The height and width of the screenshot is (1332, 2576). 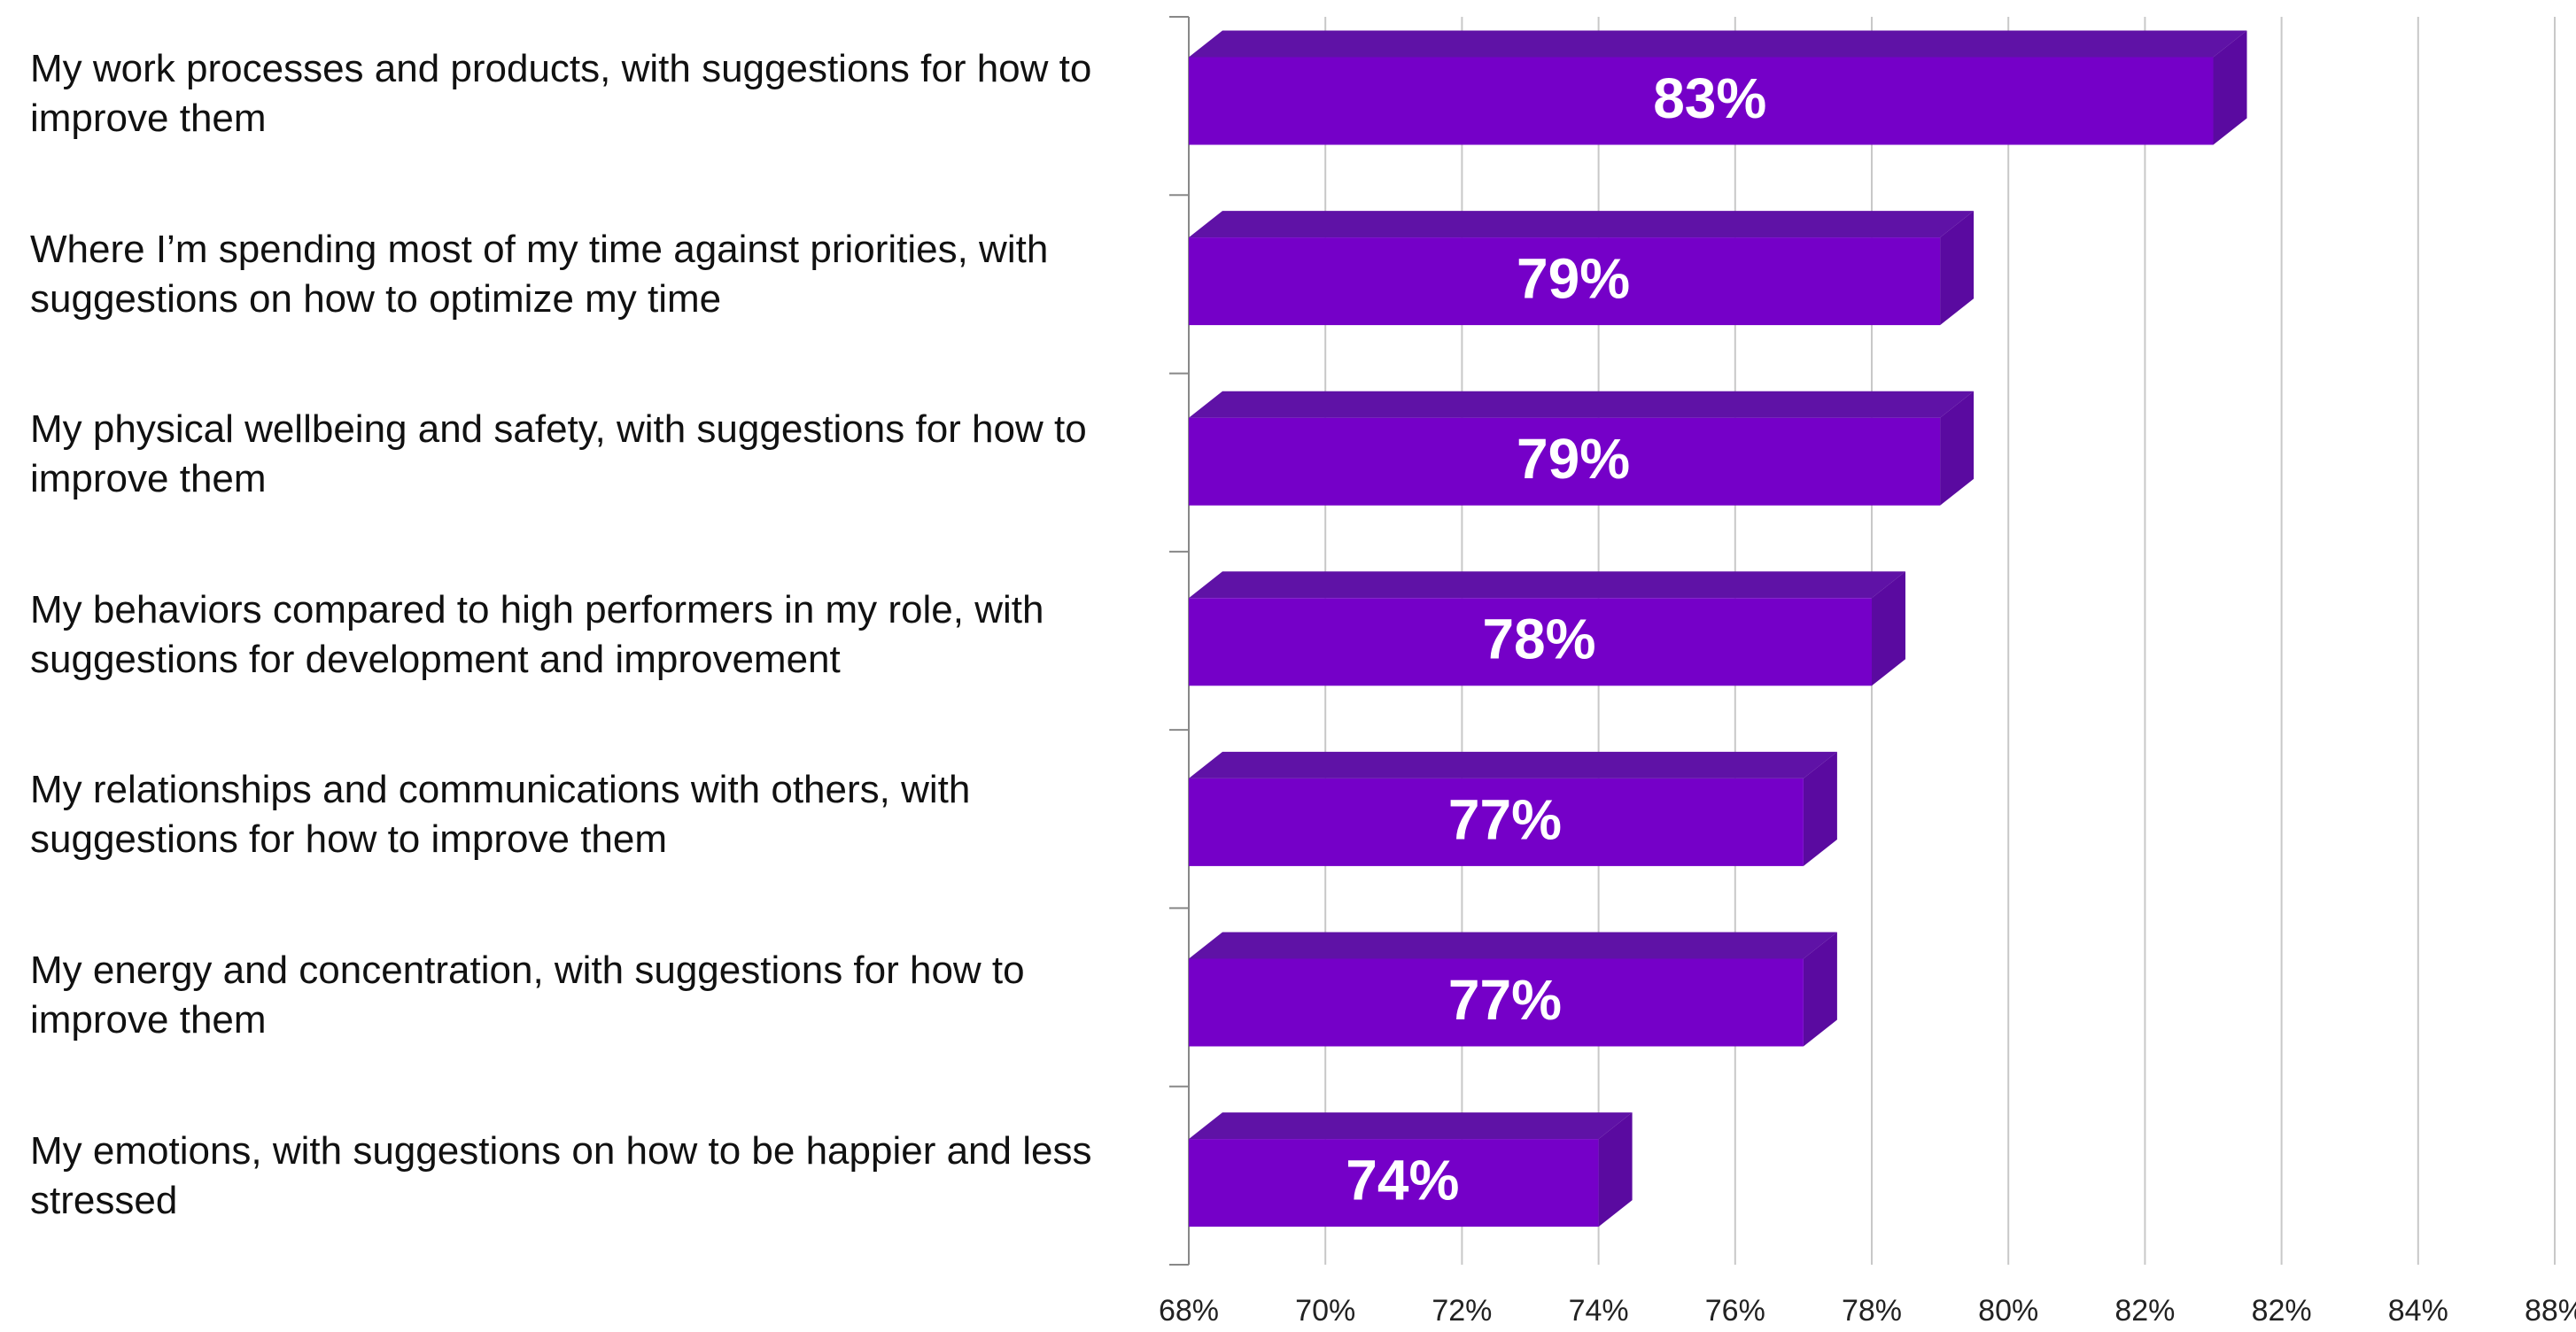 I want to click on x-tick-label: 76%, so click(x=1735, y=1311).